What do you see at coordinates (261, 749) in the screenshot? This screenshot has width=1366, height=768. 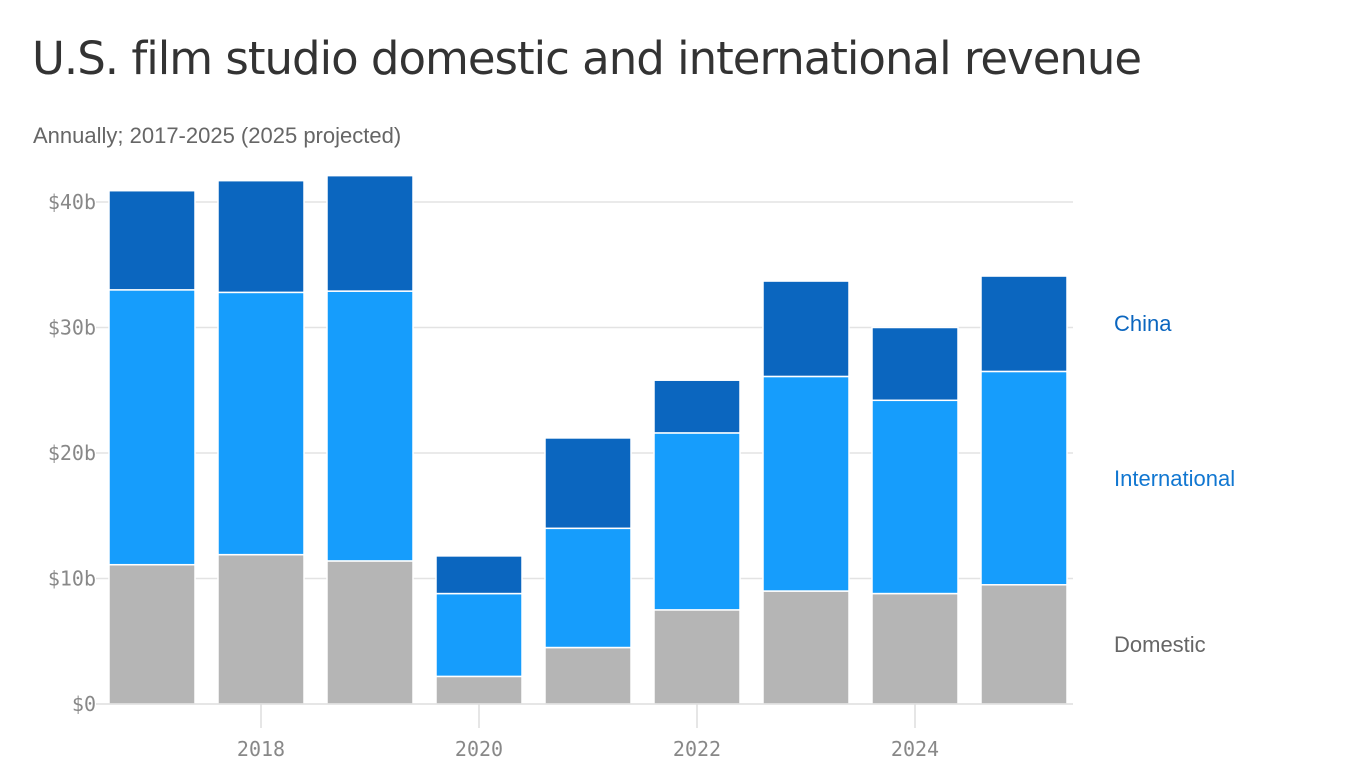 I see `x-tick-label: 2018` at bounding box center [261, 749].